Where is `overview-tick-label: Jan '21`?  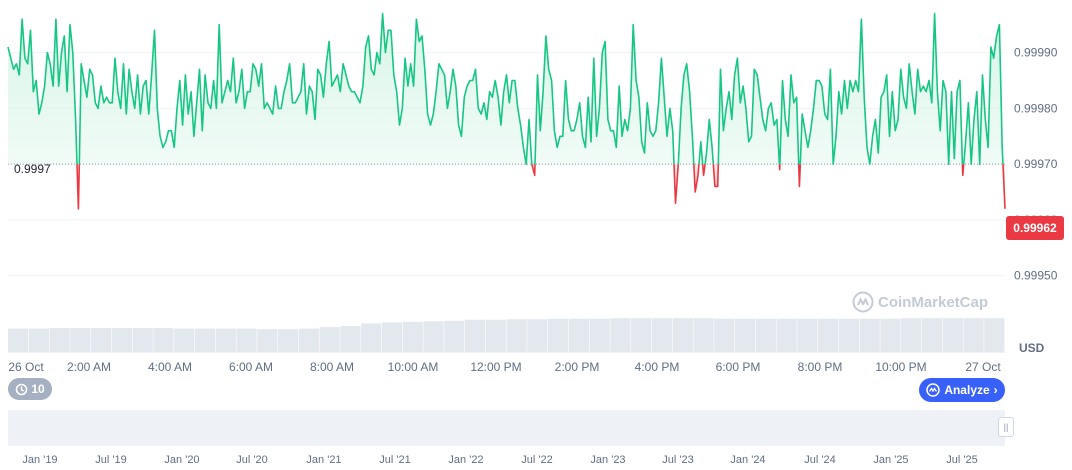
overview-tick-label: Jan '21 is located at coordinates (323, 460).